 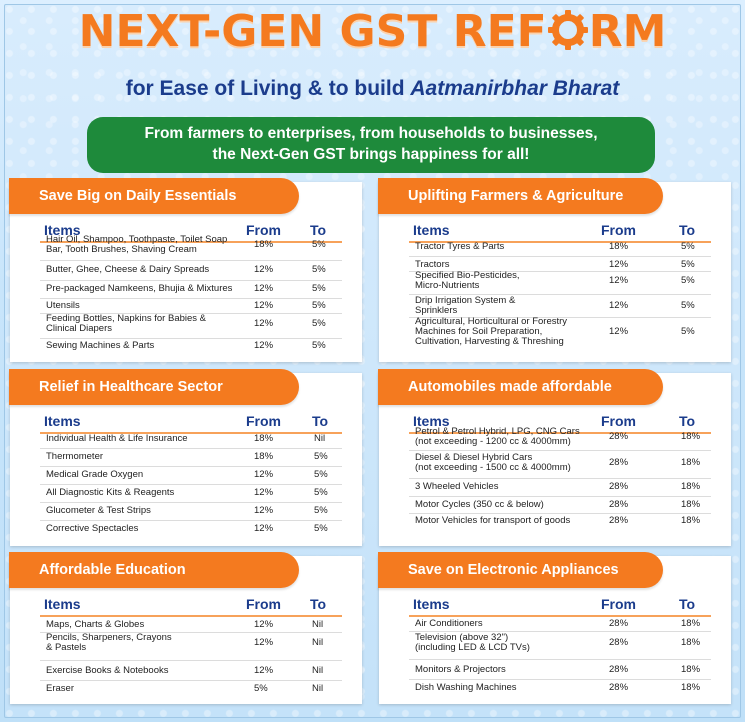 I want to click on table-row-item: Pre-packaged Namkeens, Bhujia & Mixtures, so click(x=139, y=289).